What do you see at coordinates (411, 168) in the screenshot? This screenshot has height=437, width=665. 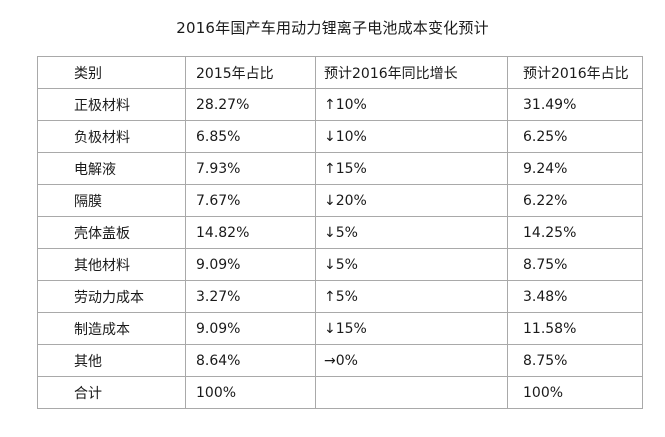 I see `cell-growth-2016: ↑15%` at bounding box center [411, 168].